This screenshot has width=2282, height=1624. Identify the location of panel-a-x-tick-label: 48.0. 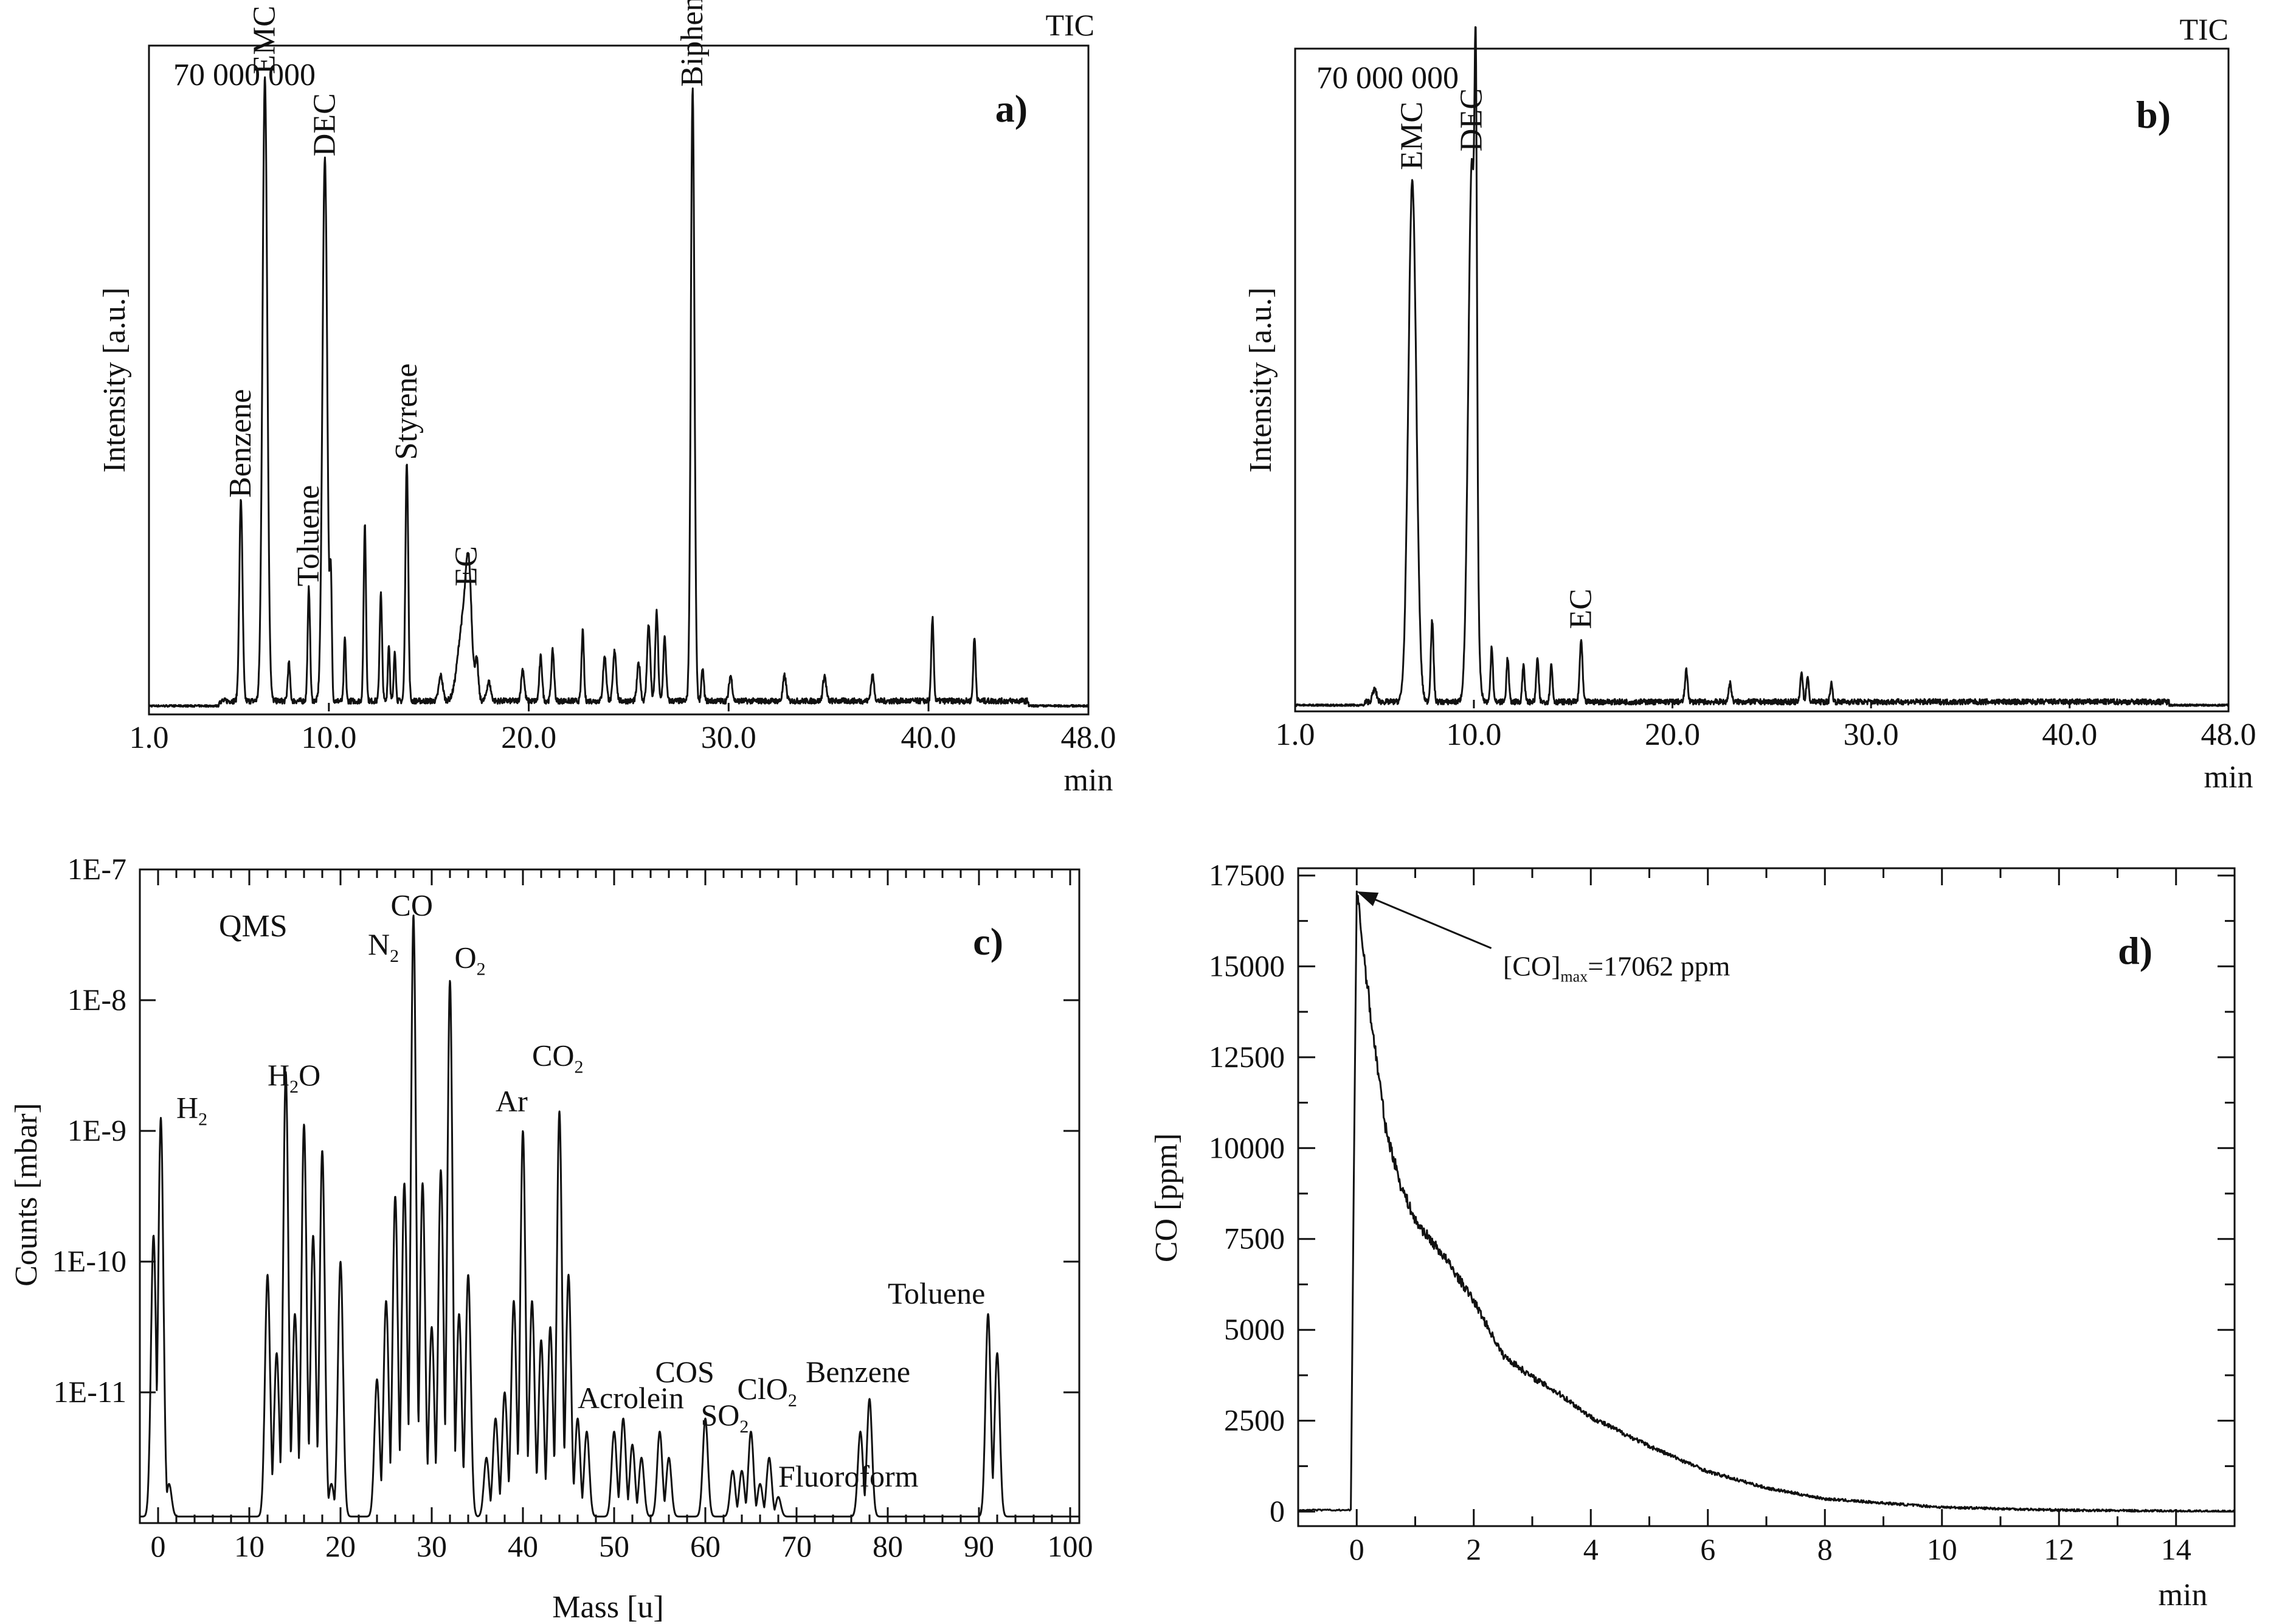
(1089, 737).